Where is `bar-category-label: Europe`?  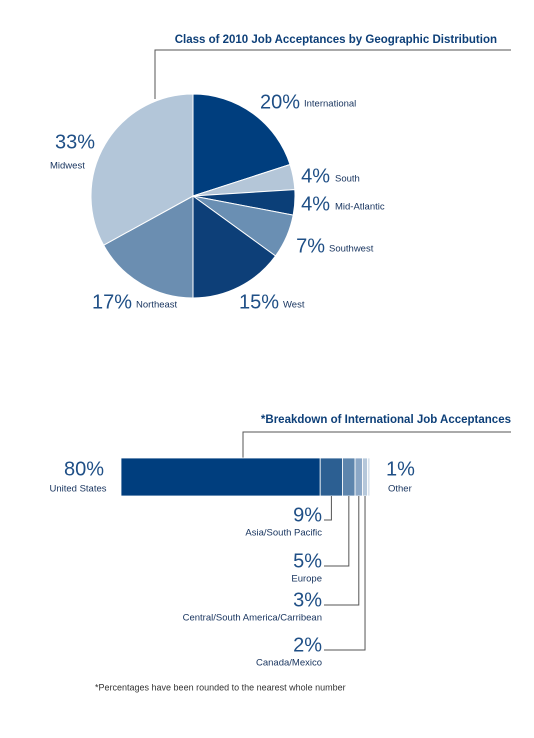 bar-category-label: Europe is located at coordinates (306, 579).